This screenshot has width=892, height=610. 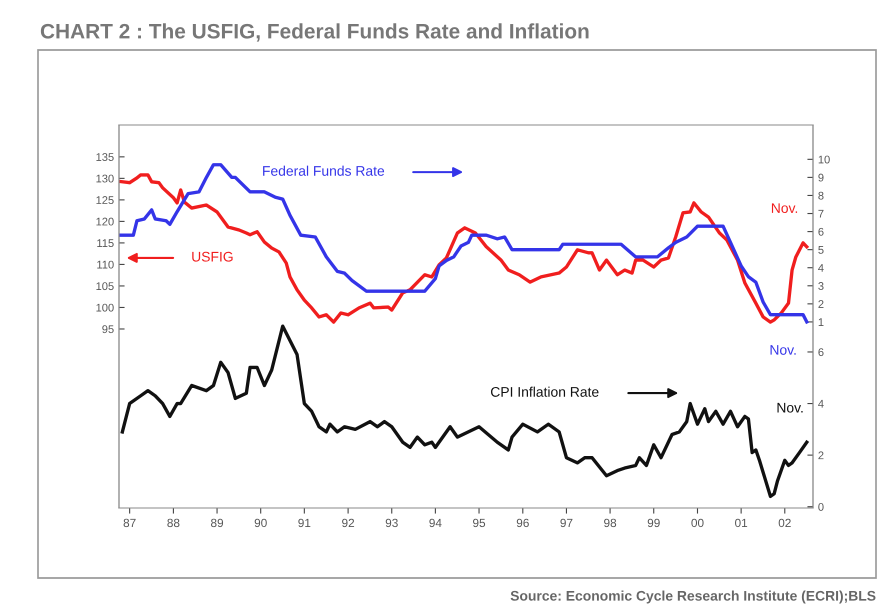 I want to click on x-tick-label: 00, so click(x=697, y=523).